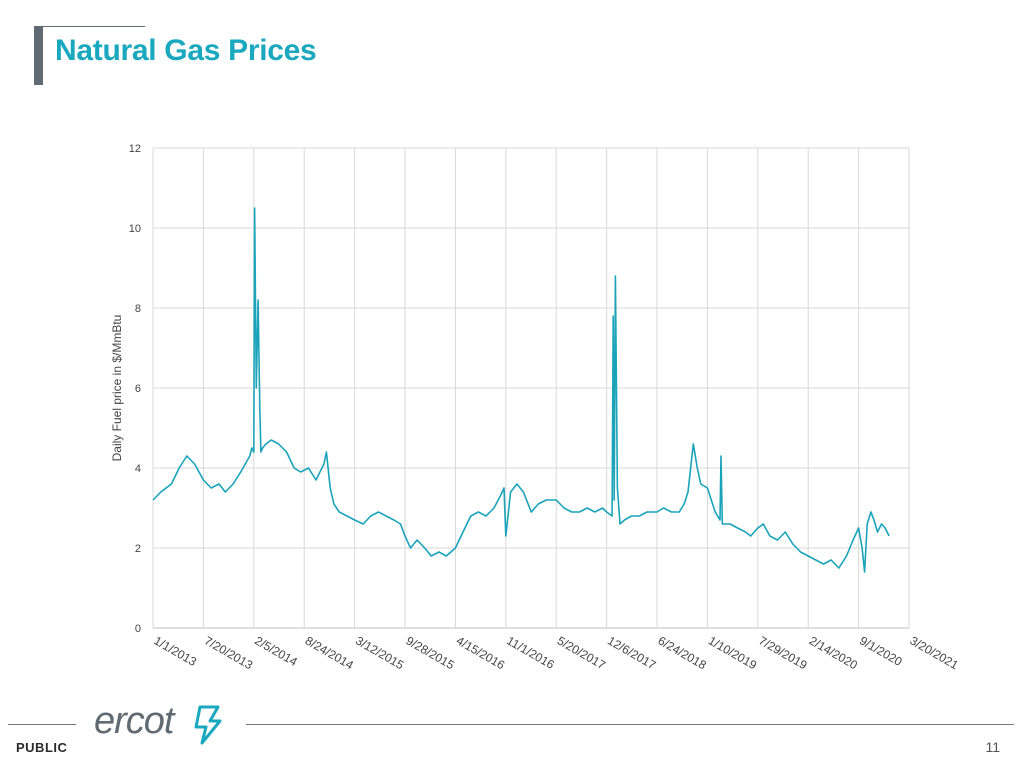  What do you see at coordinates (176, 651) in the screenshot?
I see `x-tick-label: 1/1/2013` at bounding box center [176, 651].